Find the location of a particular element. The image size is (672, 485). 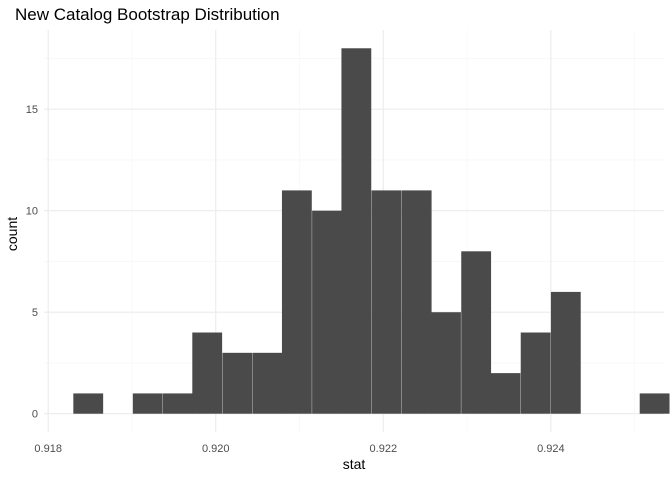

y-tick-label: 15 is located at coordinates (32, 110).